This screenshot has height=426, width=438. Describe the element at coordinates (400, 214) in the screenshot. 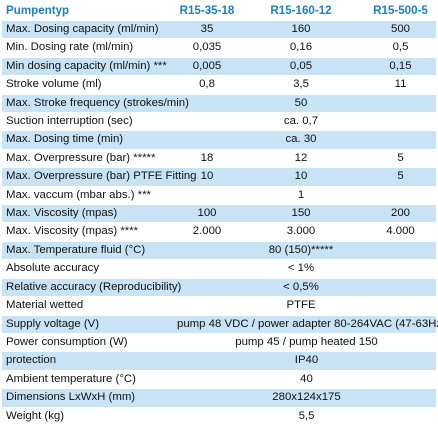

I see `row-value-col-3: 200` at that location.